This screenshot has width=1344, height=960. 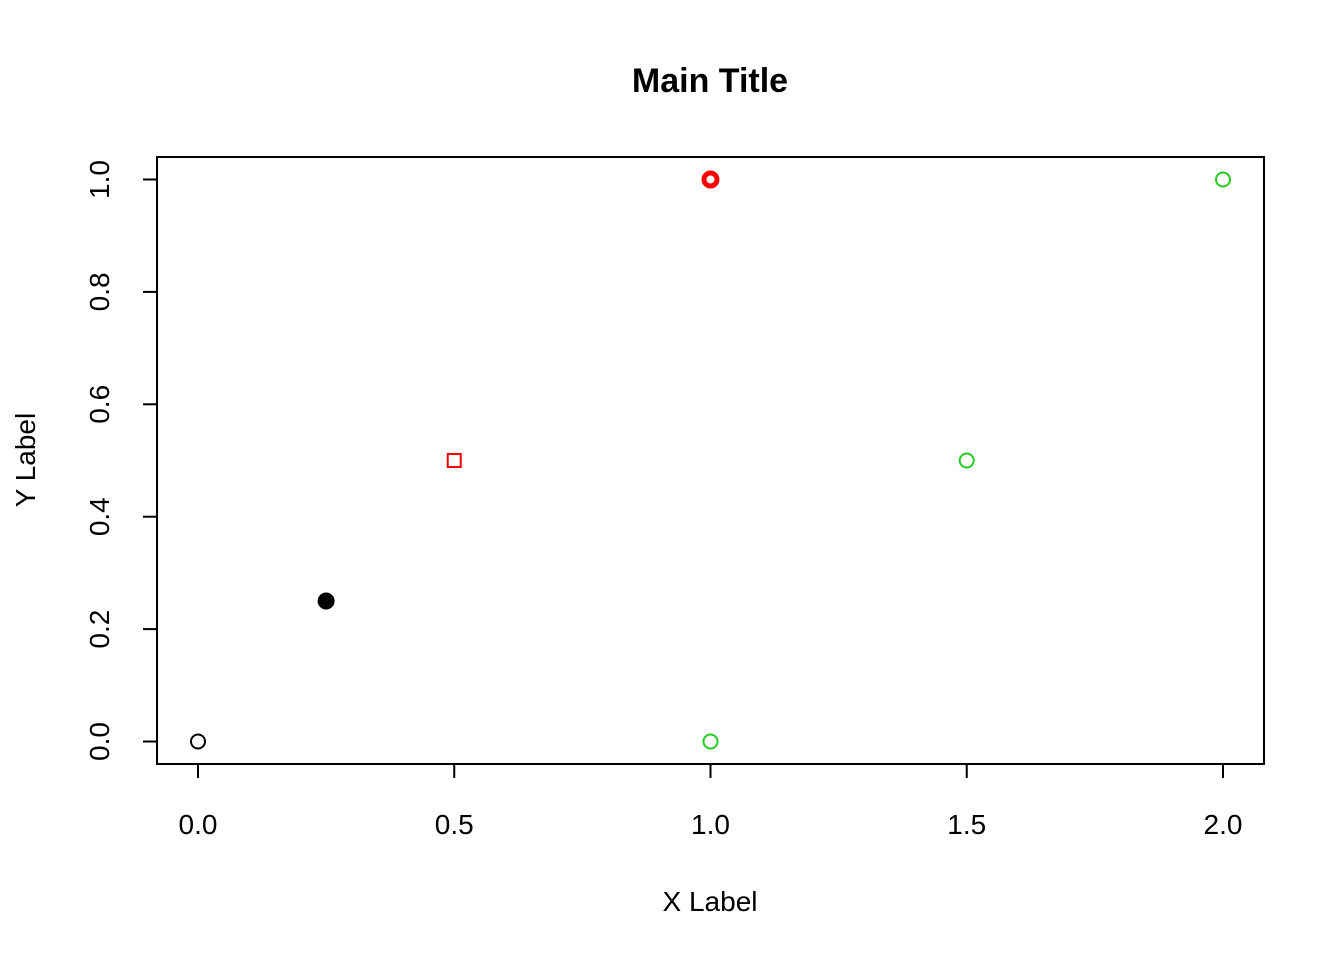 What do you see at coordinates (1223, 824) in the screenshot?
I see `x-tick-label: 2.0` at bounding box center [1223, 824].